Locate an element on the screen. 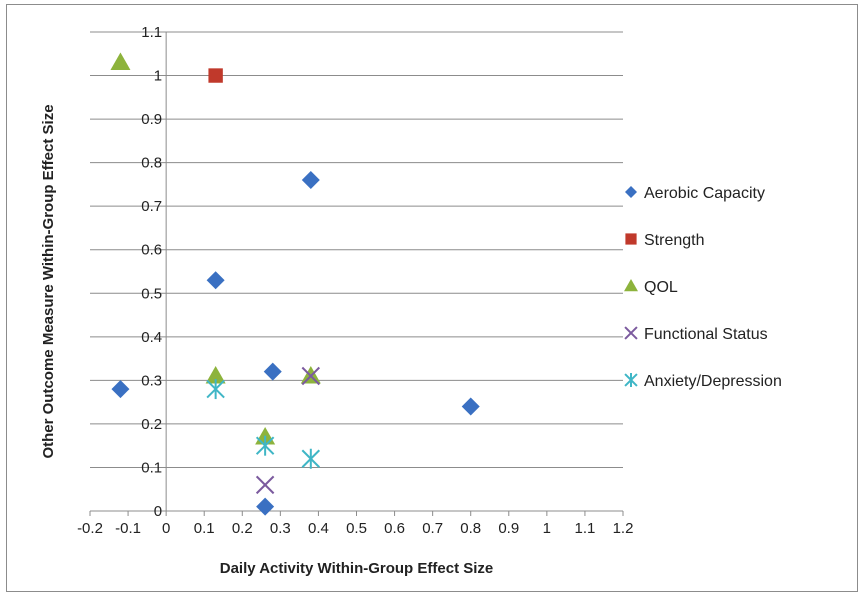 Image resolution: width=864 pixels, height=596 pixels. legend-item: QOL is located at coordinates (651, 287).